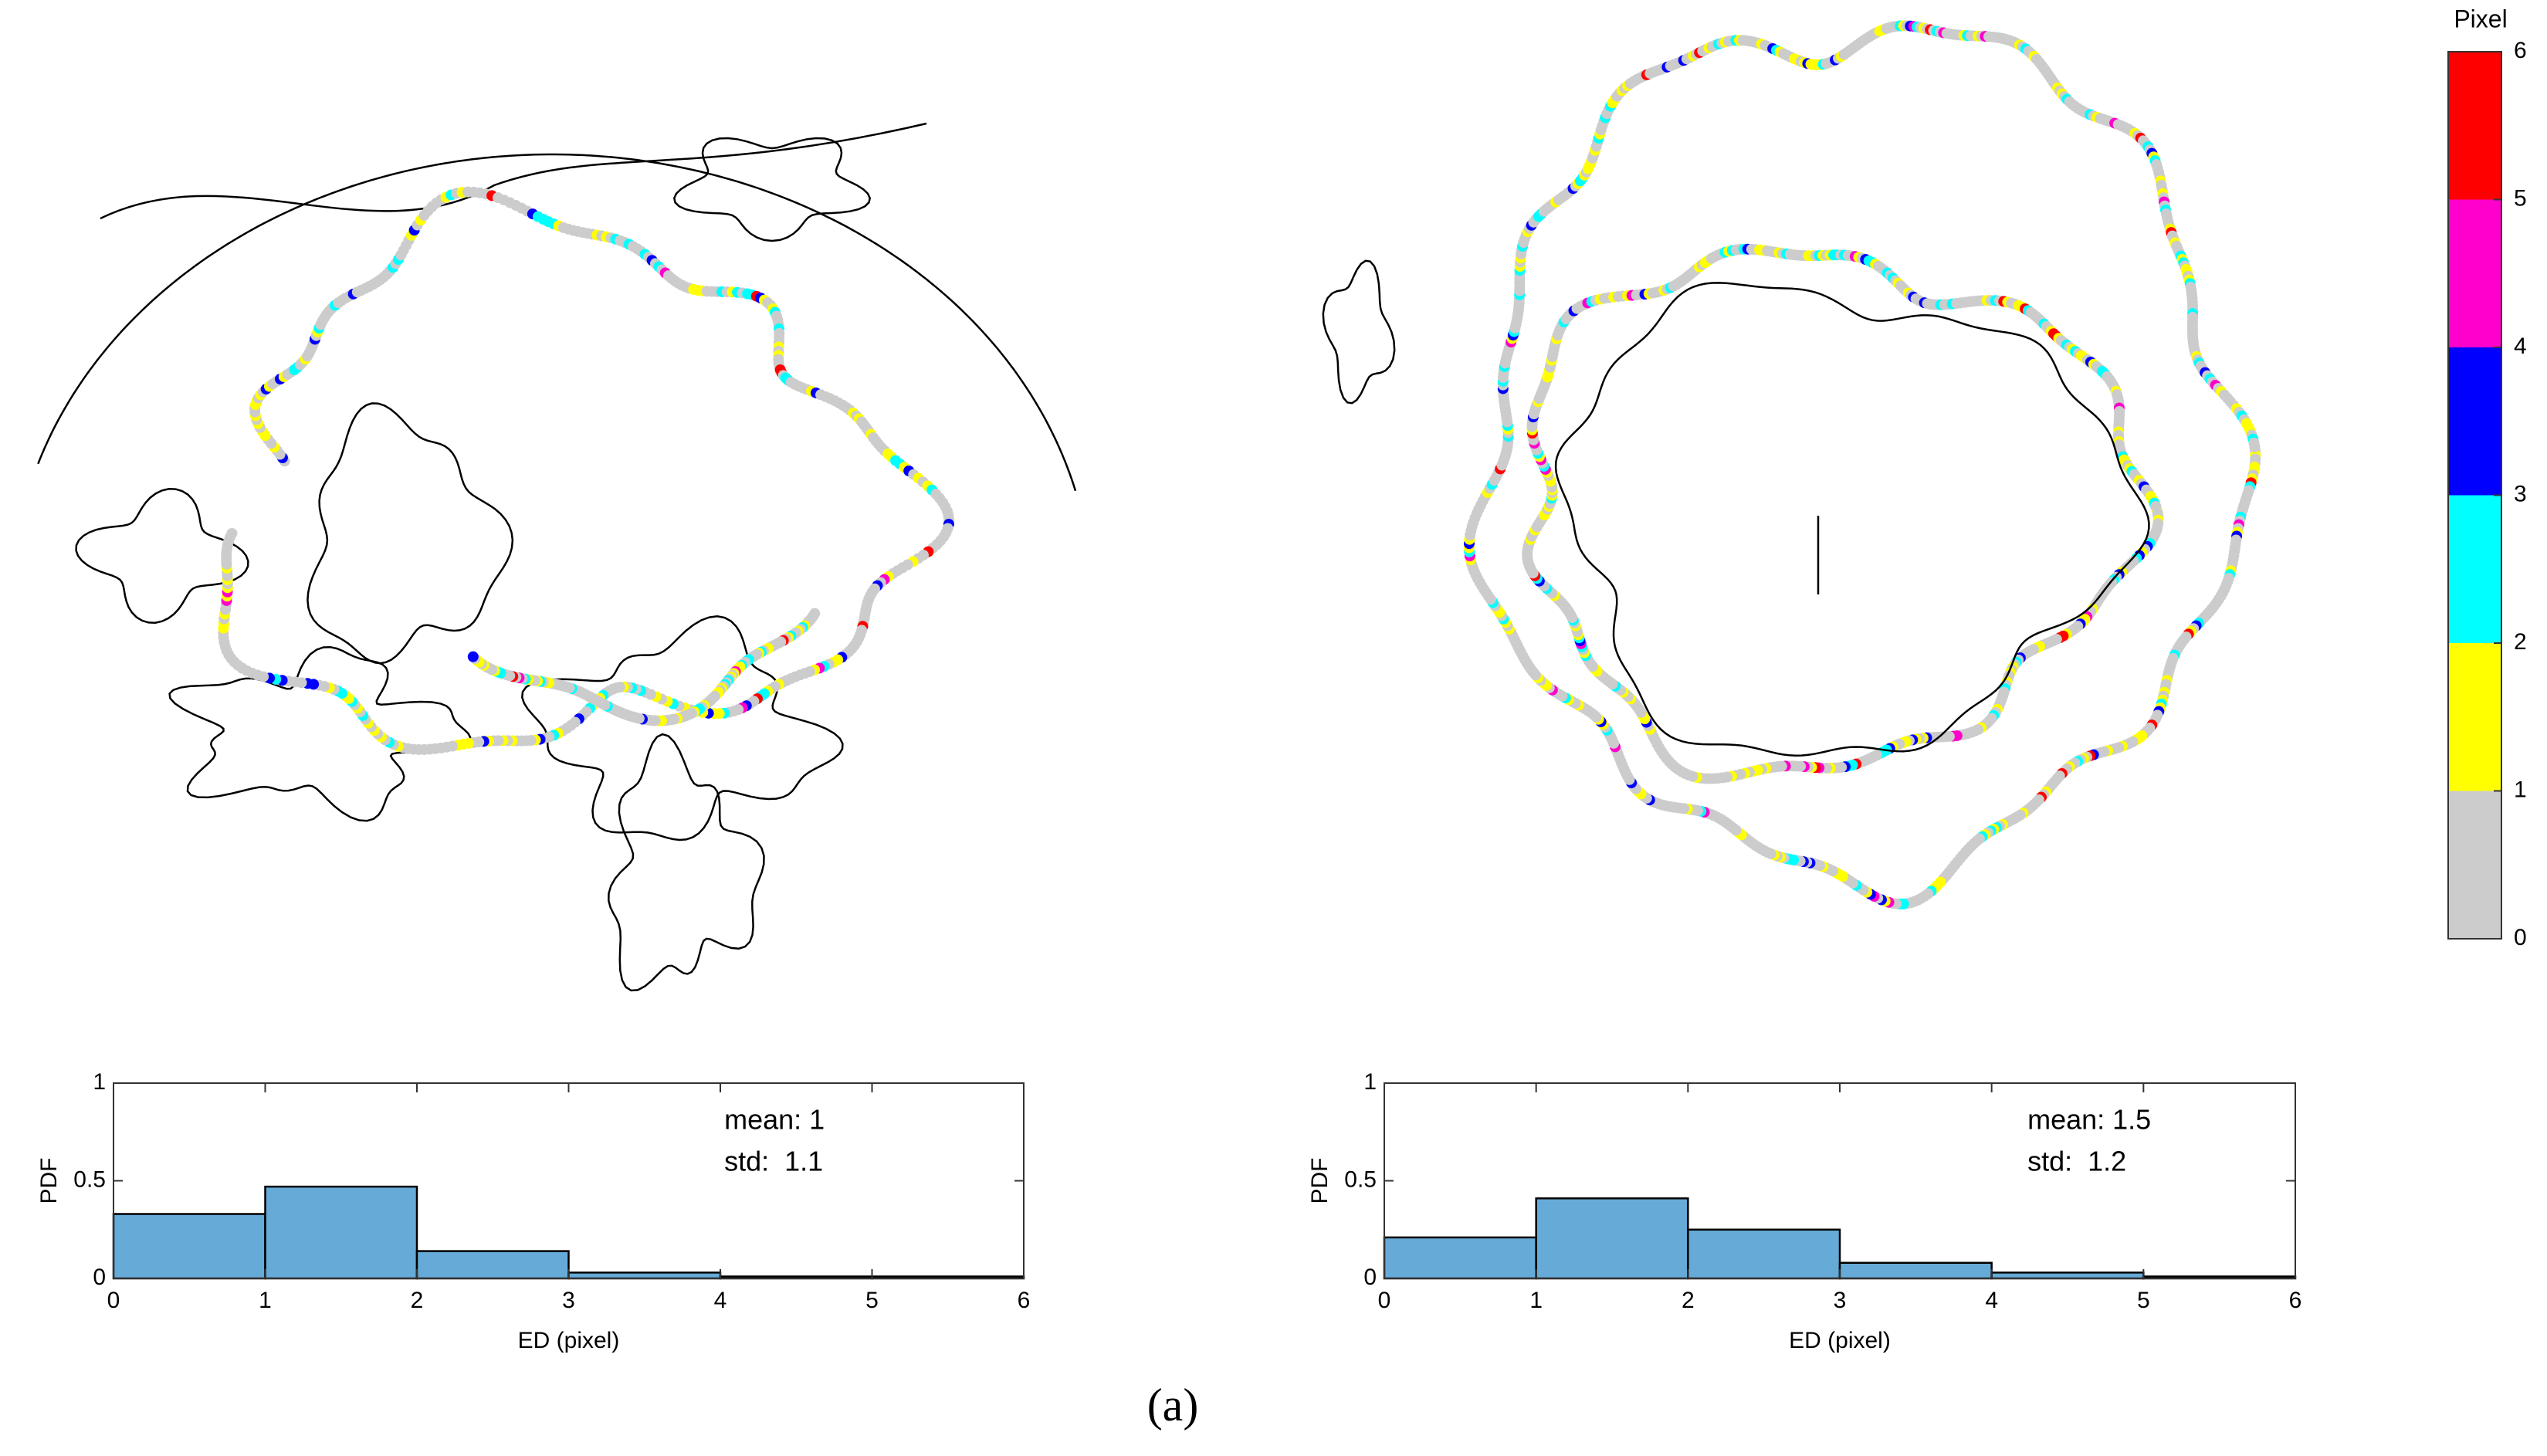 The height and width of the screenshot is (1456, 2547). What do you see at coordinates (2520, 937) in the screenshot?
I see `colorbar-tick-label: 0` at bounding box center [2520, 937].